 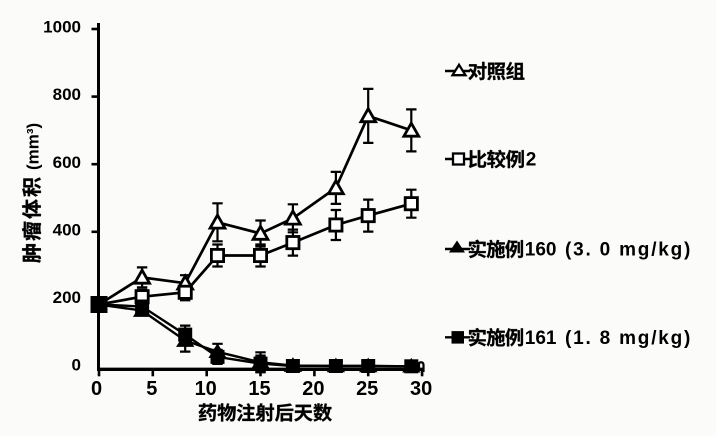 I want to click on svg-text: 1000, so click(x=62, y=27).